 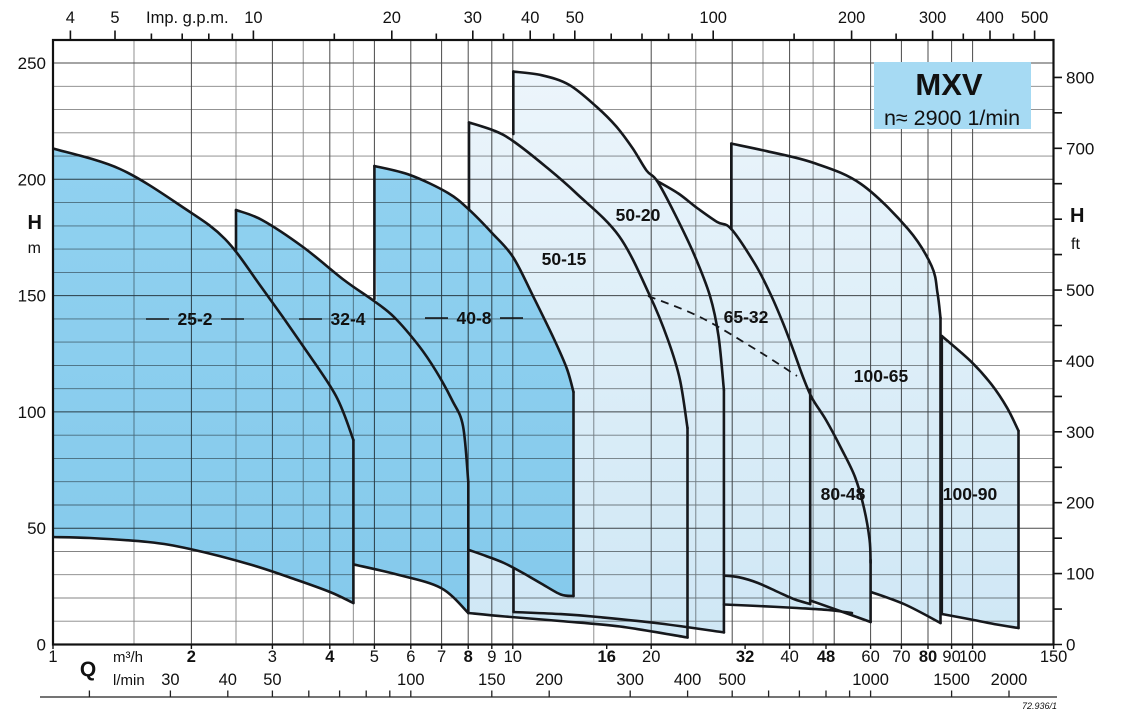 What do you see at coordinates (347, 319) in the screenshot?
I see `svg-text: 32-4` at bounding box center [347, 319].